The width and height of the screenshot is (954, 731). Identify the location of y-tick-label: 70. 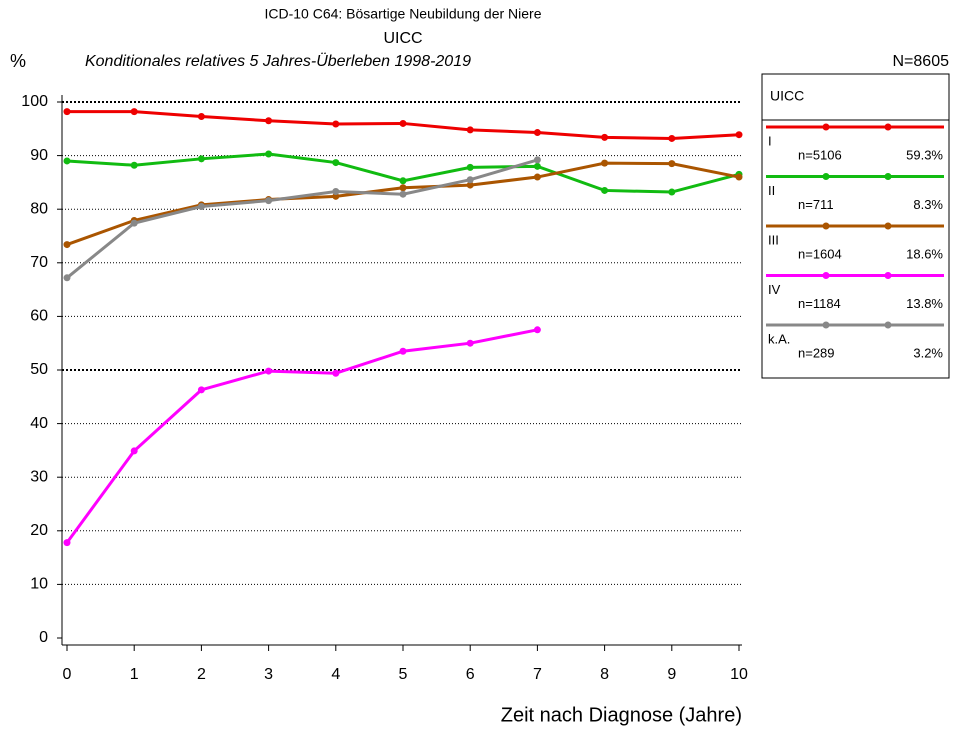
(39, 262).